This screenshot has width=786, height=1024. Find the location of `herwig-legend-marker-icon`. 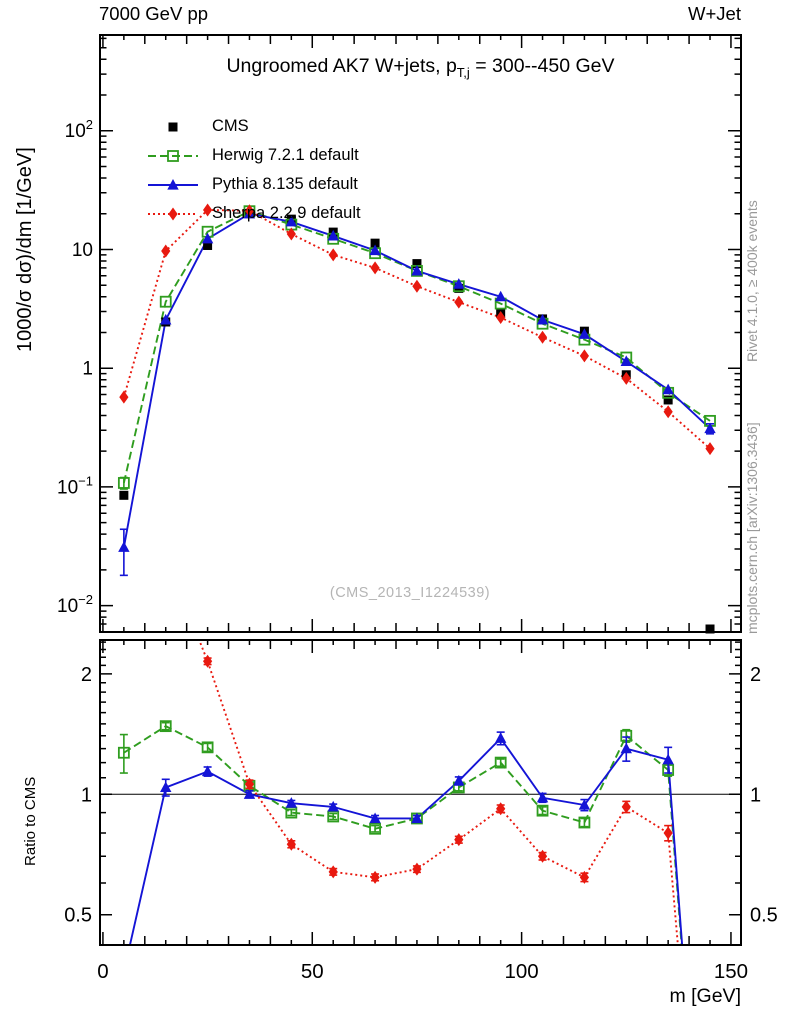

herwig-legend-marker-icon is located at coordinates (173, 155).